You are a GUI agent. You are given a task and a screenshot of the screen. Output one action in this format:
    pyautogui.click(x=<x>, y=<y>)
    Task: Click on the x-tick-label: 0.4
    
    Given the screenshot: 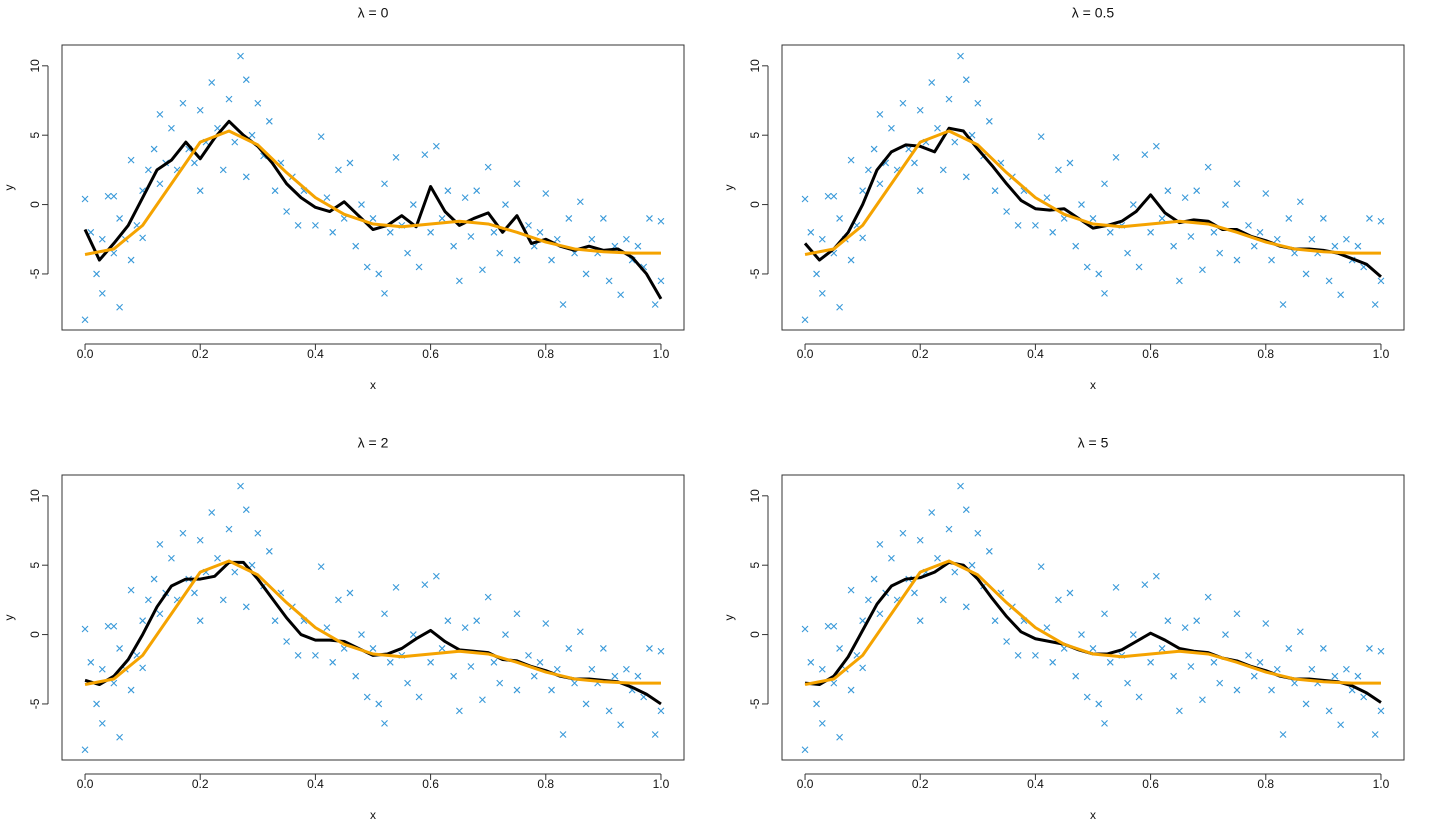 What is the action you would take?
    pyautogui.click(x=315, y=354)
    